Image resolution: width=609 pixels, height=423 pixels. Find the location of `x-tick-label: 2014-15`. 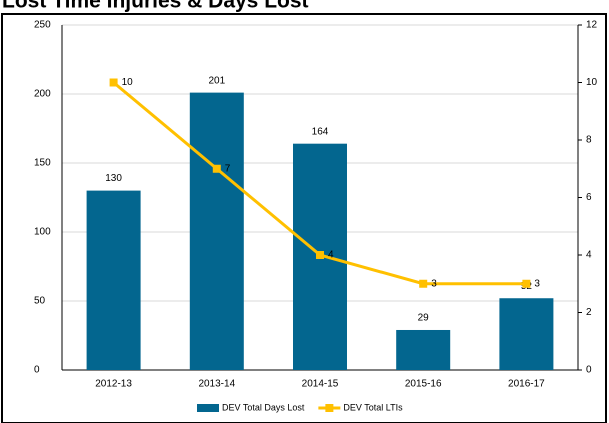

x-tick-label: 2014-15 is located at coordinates (320, 384).